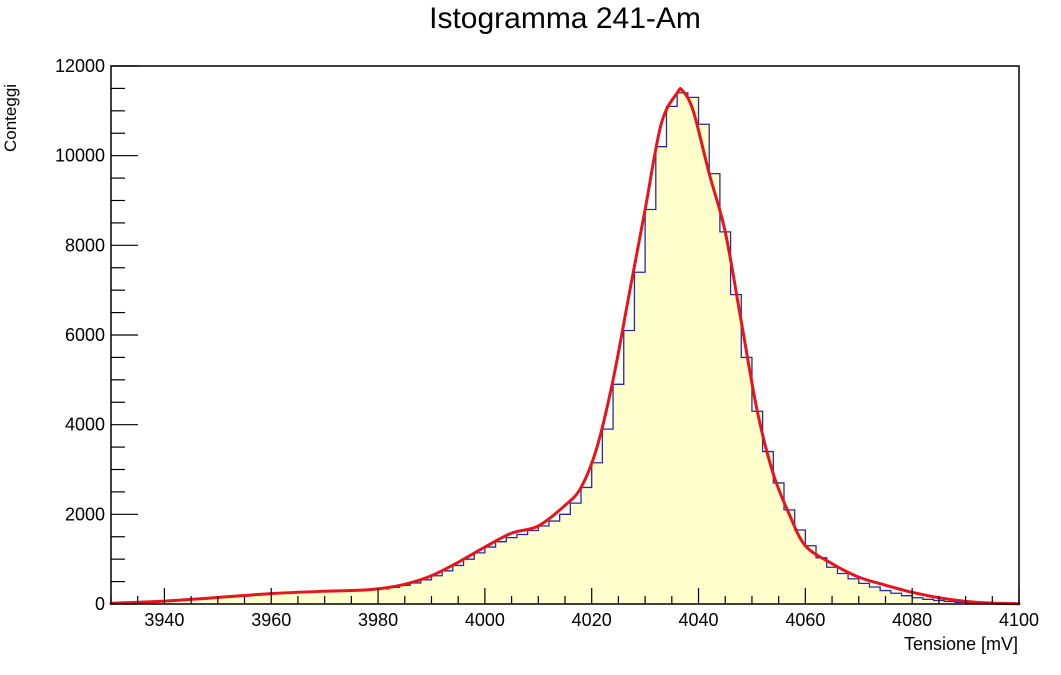 The width and height of the screenshot is (1061, 675). I want to click on x-tick-label: 3940, so click(164, 620).